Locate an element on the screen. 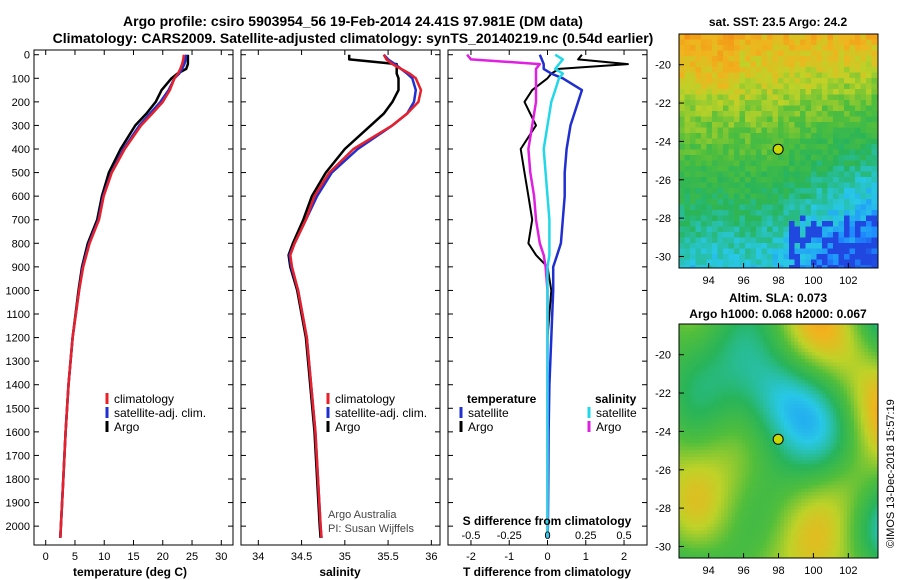 This screenshot has width=900, height=580. x-tick-label: 10 is located at coordinates (104, 557).